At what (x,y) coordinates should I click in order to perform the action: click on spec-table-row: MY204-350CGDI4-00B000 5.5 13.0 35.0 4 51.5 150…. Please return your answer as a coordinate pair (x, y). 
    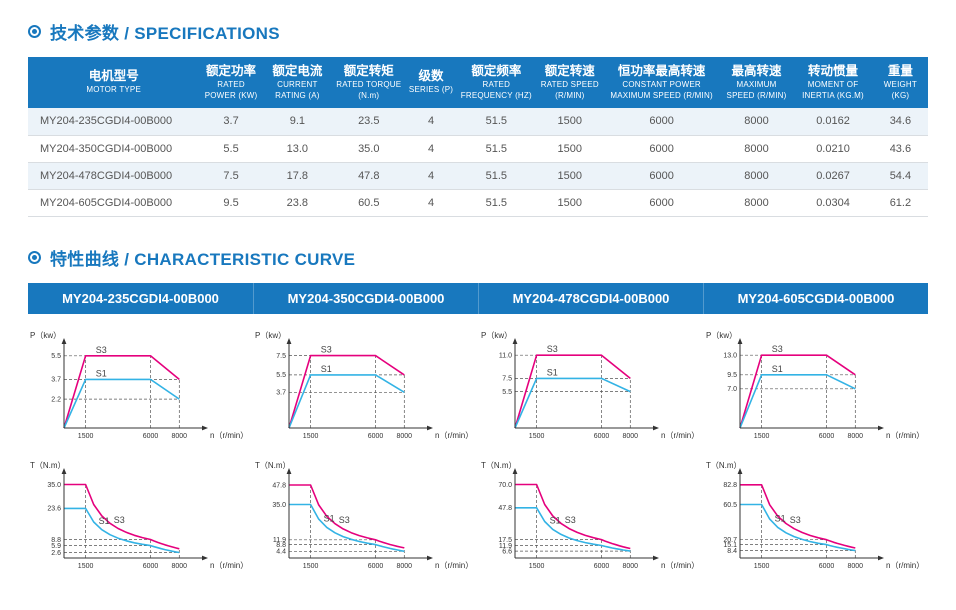
    Looking at the image, I should click on (478, 149).